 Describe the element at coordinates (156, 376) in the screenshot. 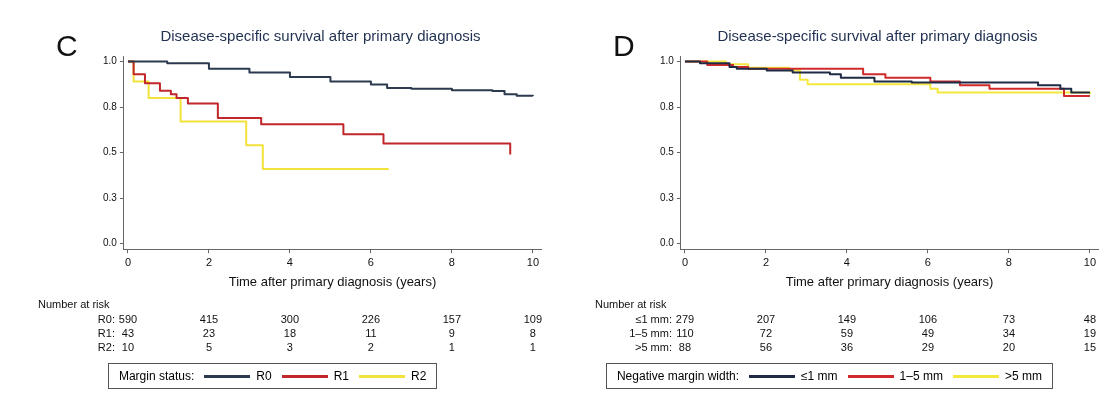

I see `legend-title: Margin status:` at that location.